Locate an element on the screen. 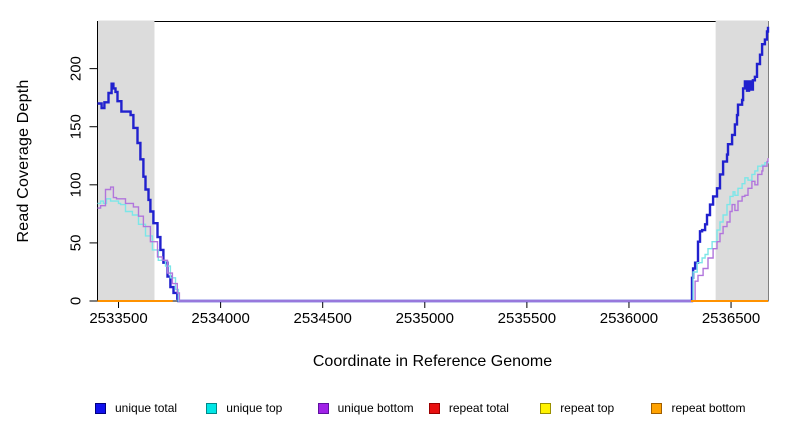  y-tick-label: 100 is located at coordinates (76, 184).